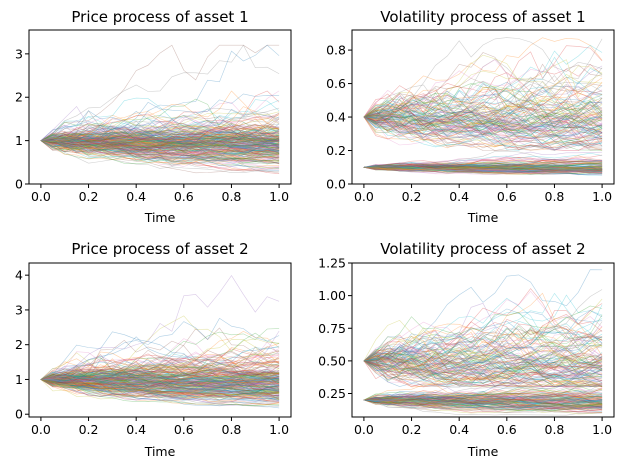 The width and height of the screenshot is (624, 470). I want to click on y-tick-label: 2, so click(19, 344).